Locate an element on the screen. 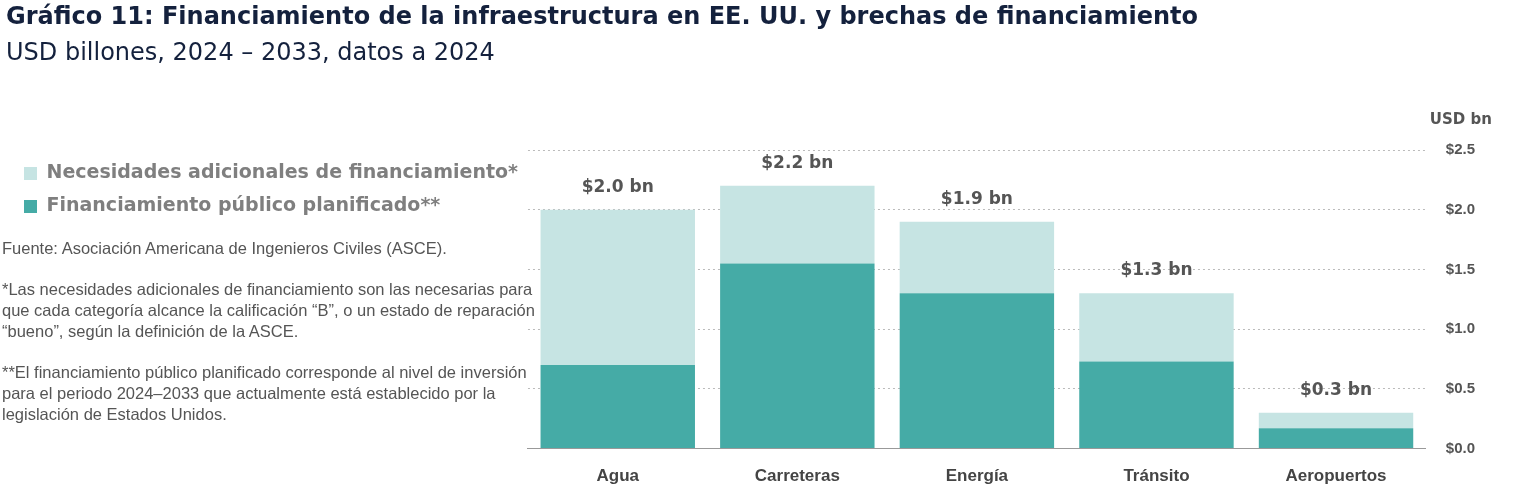  legend-label: Financiamiento público planificado** is located at coordinates (243, 204).